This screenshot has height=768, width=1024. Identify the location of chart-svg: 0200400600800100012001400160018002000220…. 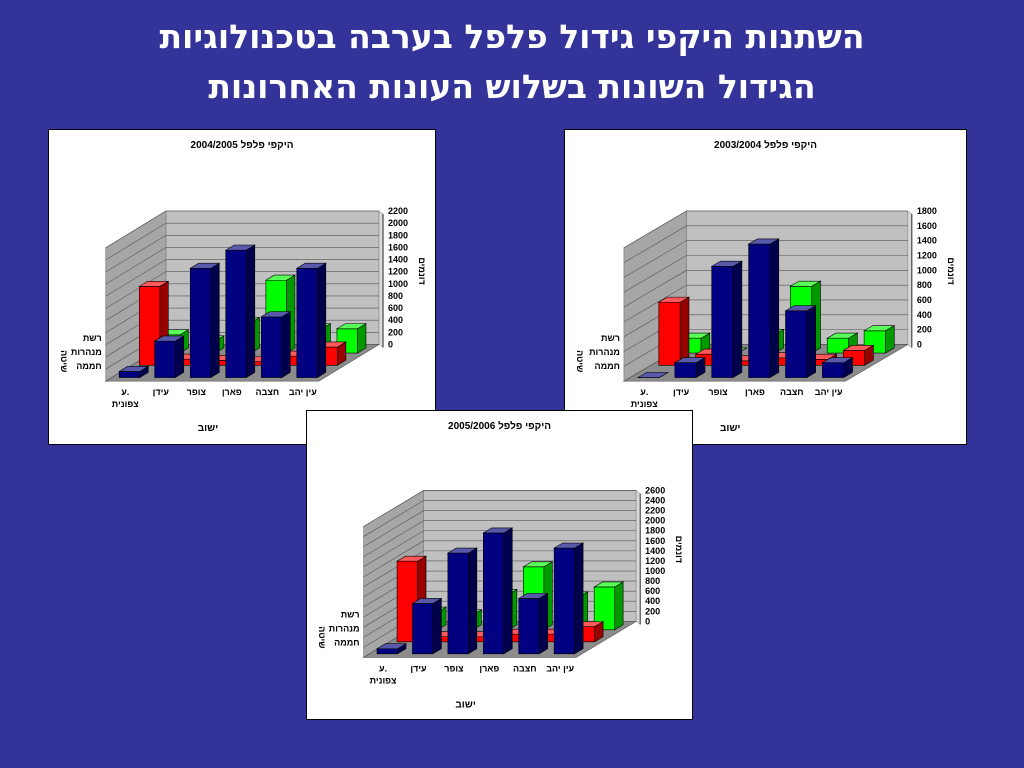
(500, 565).